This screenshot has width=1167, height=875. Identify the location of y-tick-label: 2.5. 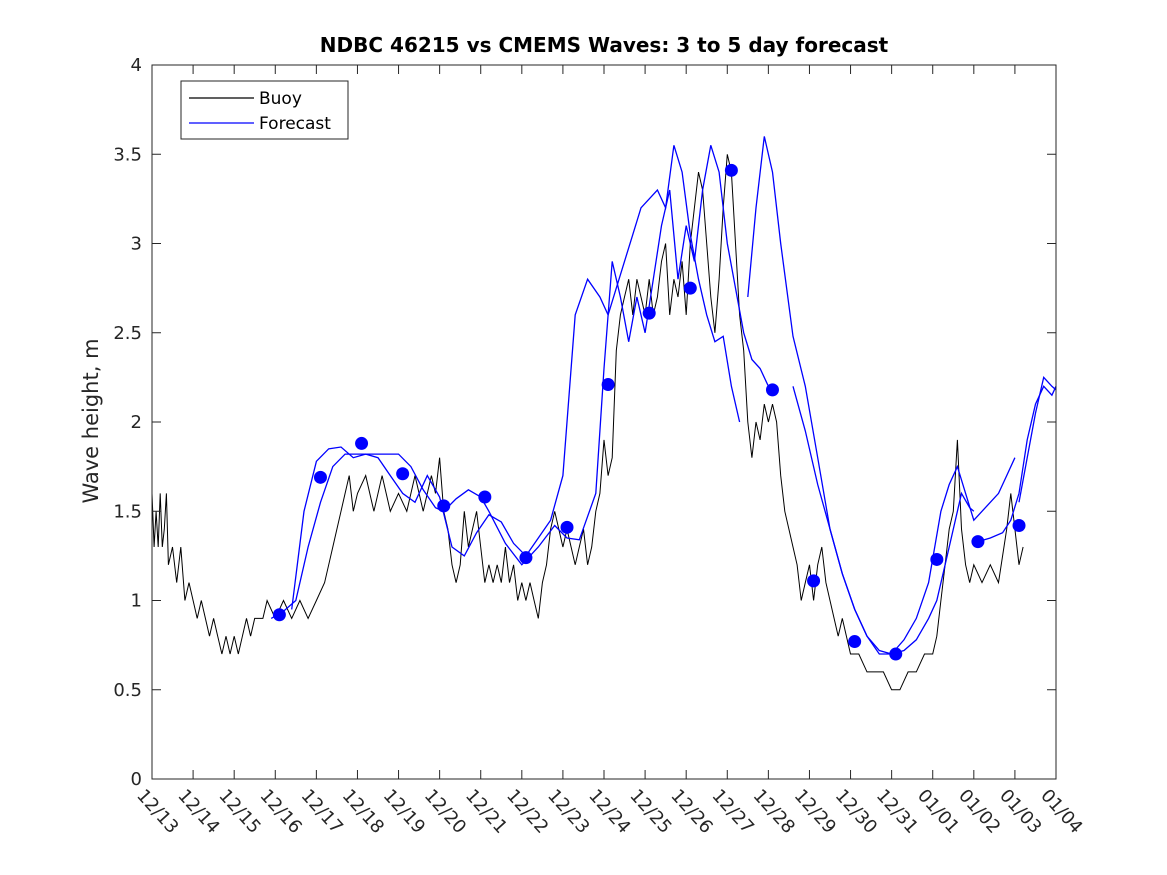
(127, 333).